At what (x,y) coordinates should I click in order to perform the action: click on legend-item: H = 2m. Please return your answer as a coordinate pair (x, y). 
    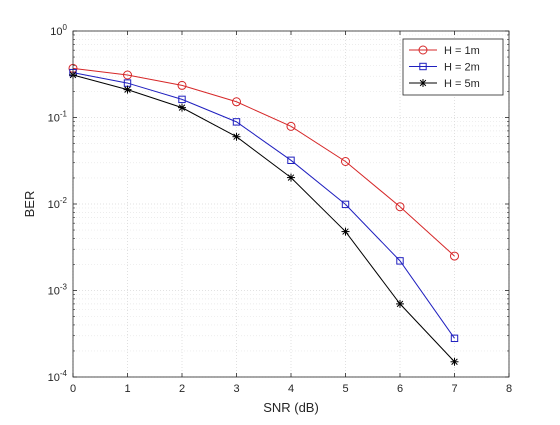
    Looking at the image, I should click on (444, 68).